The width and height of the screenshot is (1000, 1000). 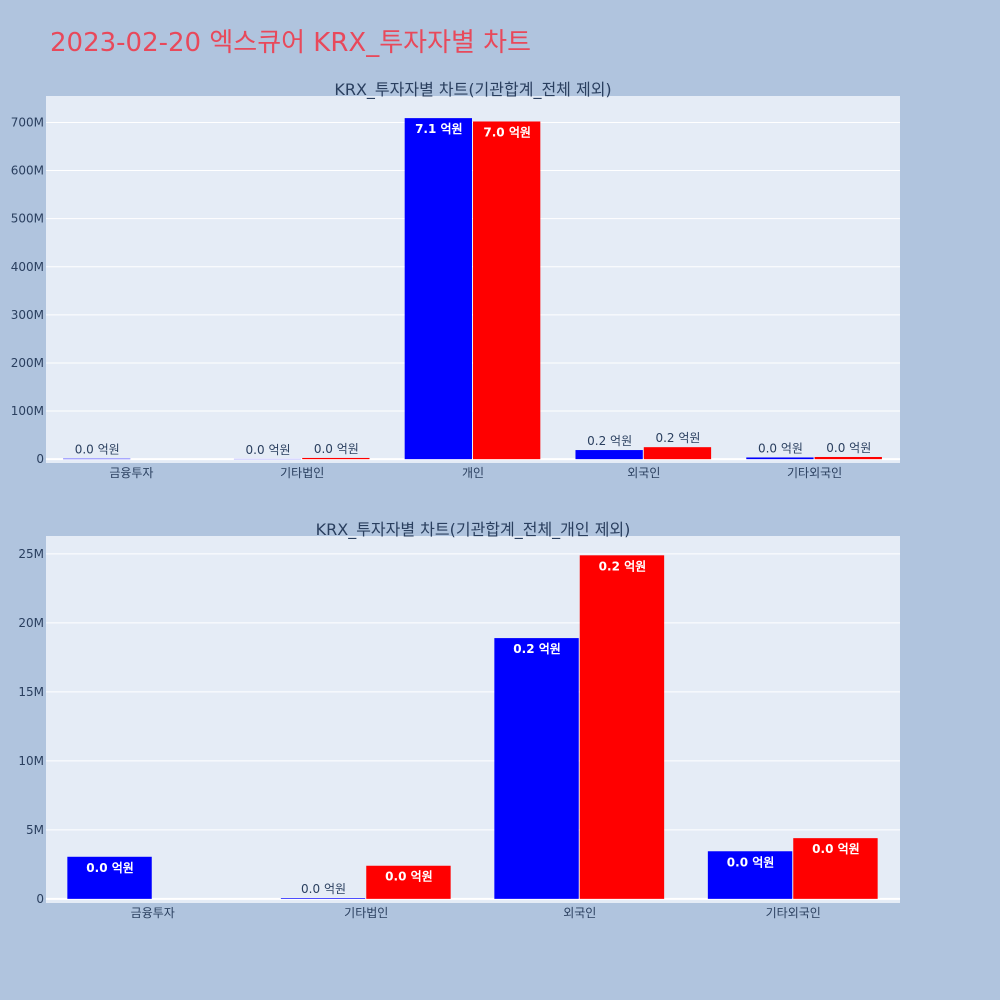 I want to click on y-tick-label: 700M, so click(x=27, y=122).